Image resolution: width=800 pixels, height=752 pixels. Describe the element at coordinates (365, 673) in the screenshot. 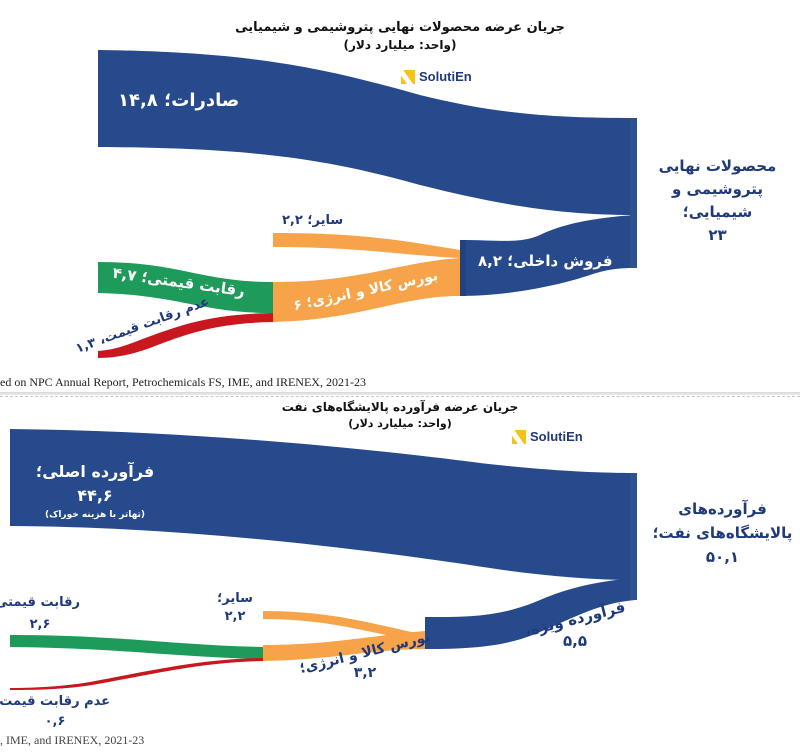

I see `ime-value: ۳,۲` at that location.